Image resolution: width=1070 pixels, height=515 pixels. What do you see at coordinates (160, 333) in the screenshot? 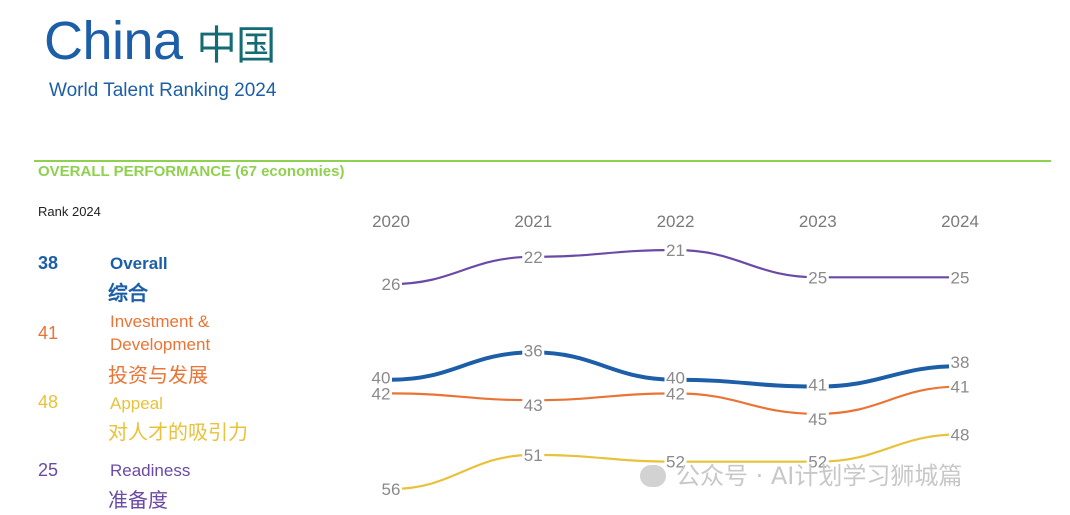
I see `label-investment: Investment & Development` at bounding box center [160, 333].